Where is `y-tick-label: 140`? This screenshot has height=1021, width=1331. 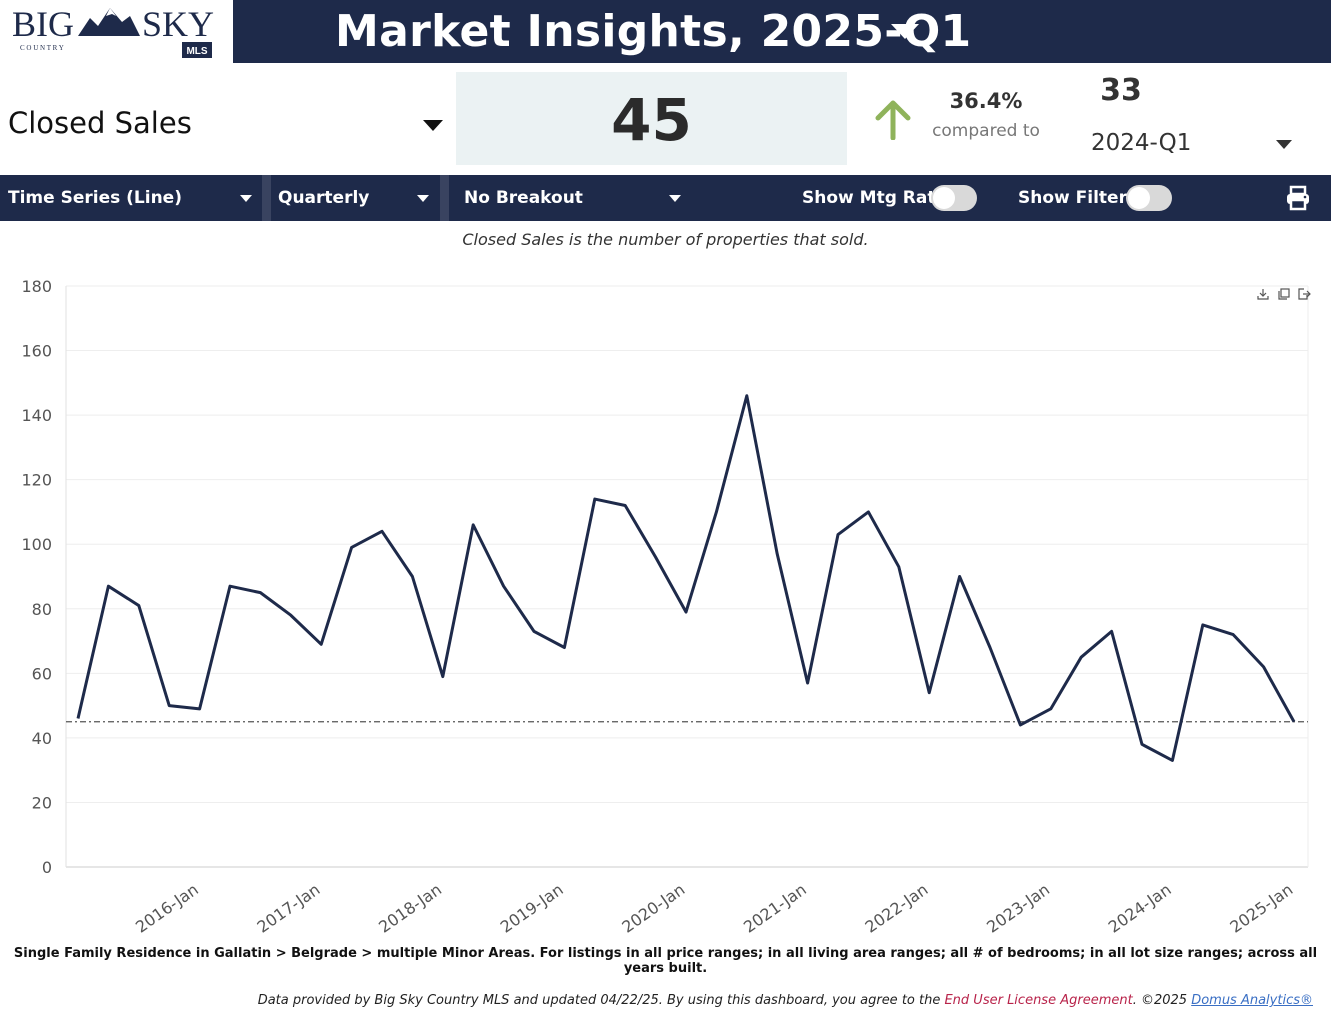
y-tick-label: 140 is located at coordinates (36, 415).